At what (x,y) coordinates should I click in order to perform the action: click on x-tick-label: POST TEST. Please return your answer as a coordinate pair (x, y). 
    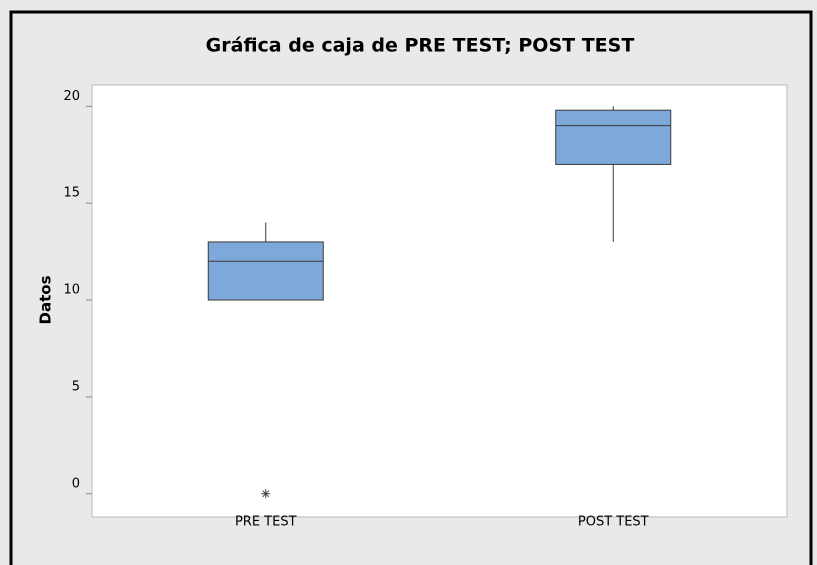
    Looking at the image, I should click on (613, 522).